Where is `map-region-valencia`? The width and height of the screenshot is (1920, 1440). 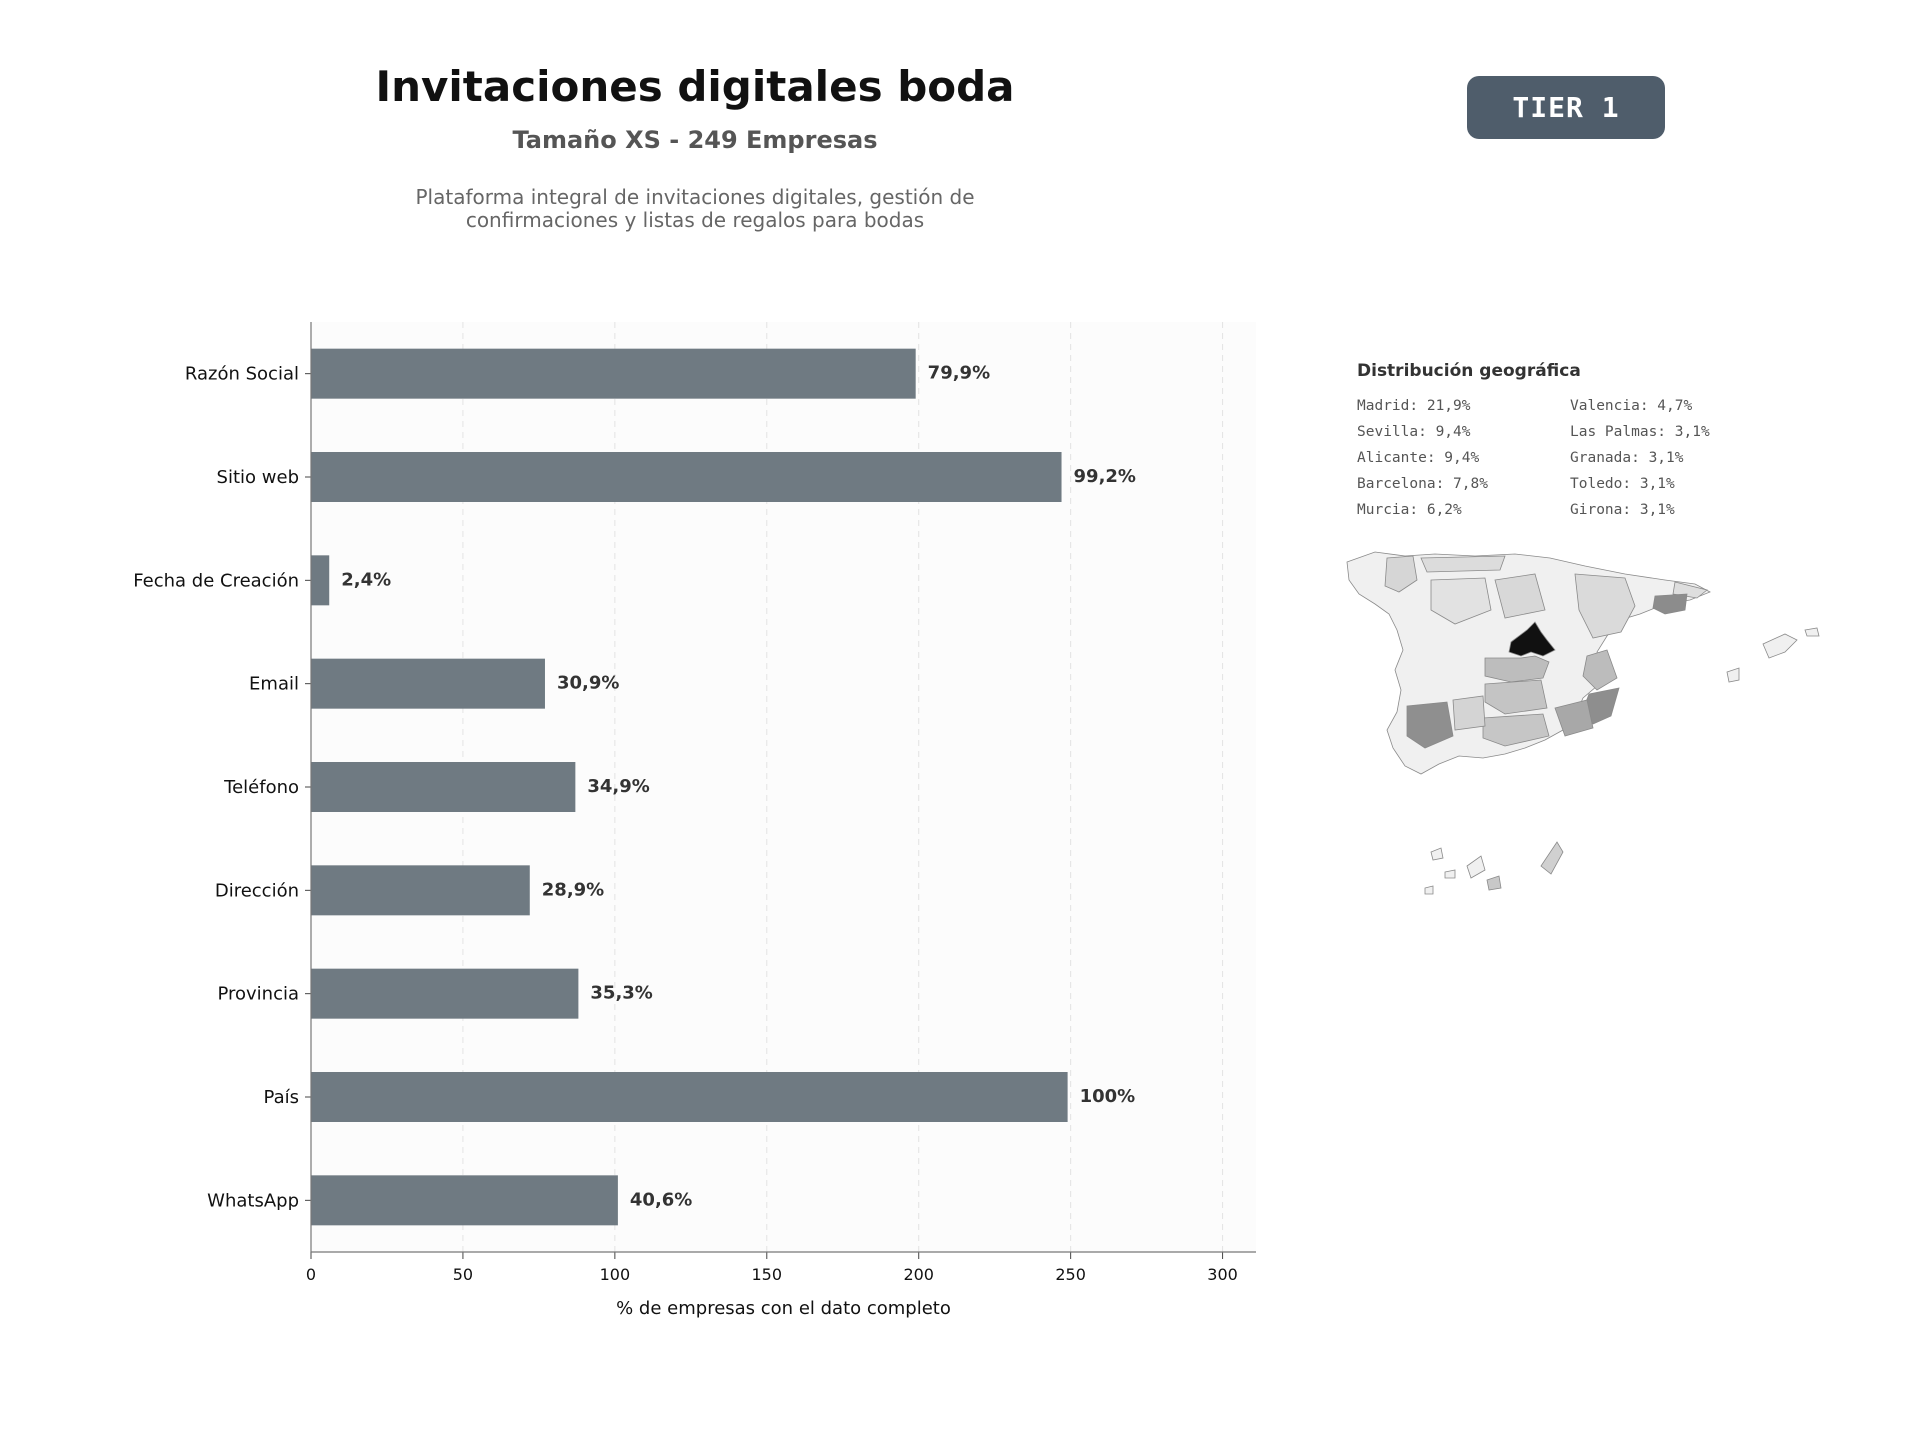 map-region-valencia is located at coordinates (1600, 670).